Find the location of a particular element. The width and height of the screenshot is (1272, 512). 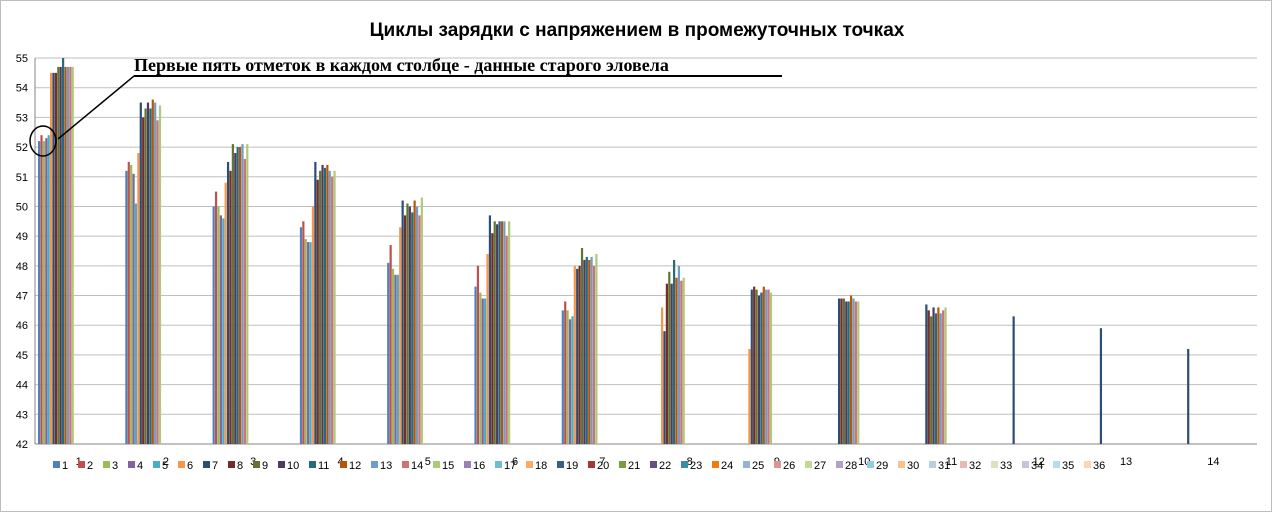

legend-label: 7 is located at coordinates (215, 466).